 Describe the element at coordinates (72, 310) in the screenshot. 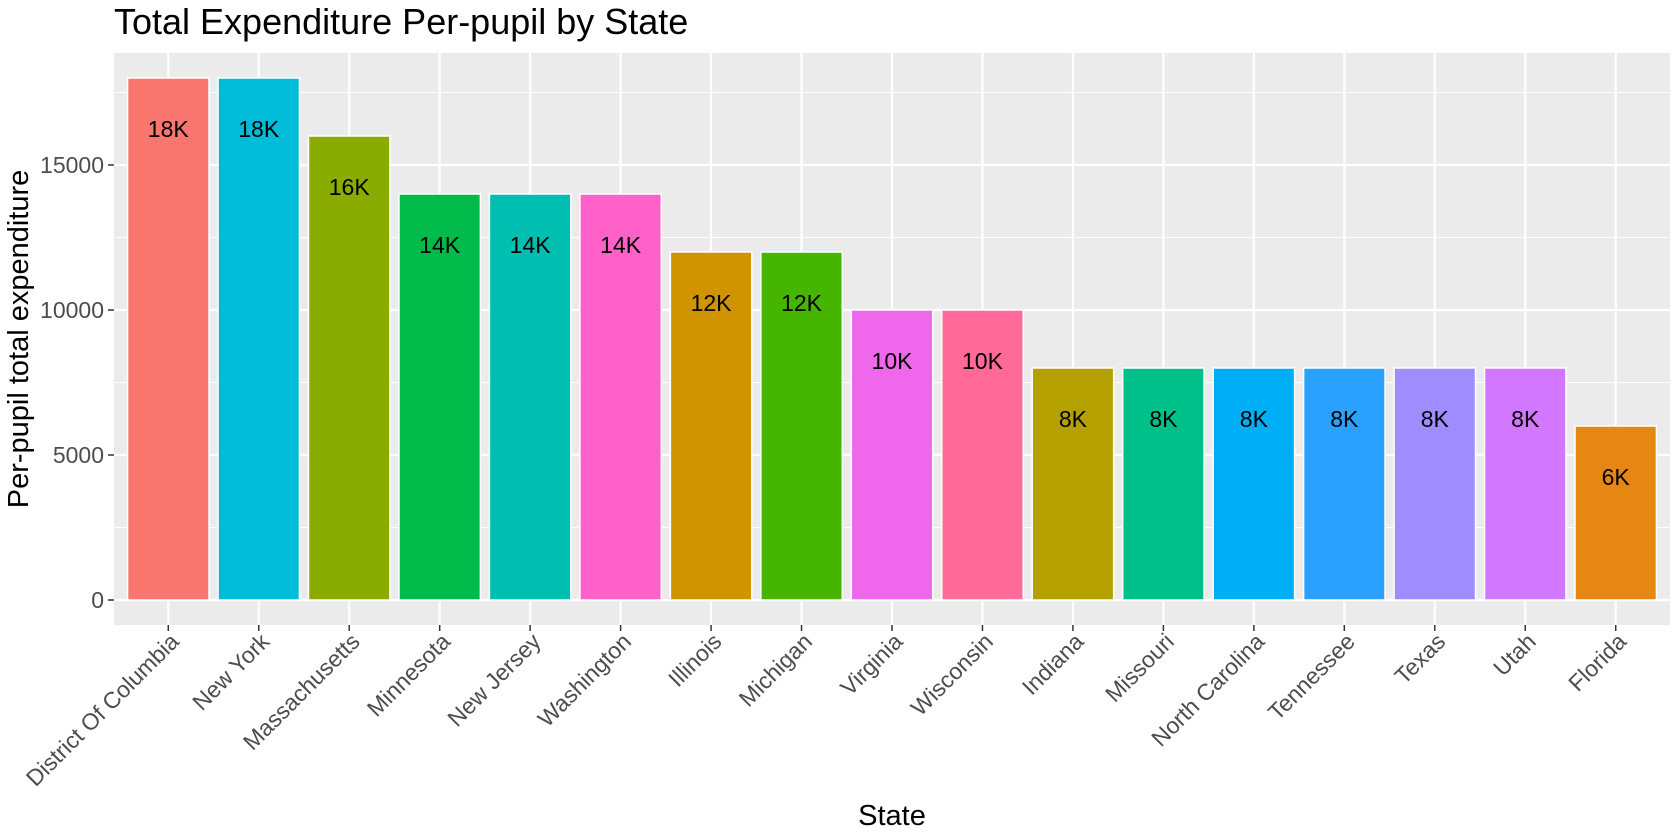

I see `y-tick-label: 10000` at that location.